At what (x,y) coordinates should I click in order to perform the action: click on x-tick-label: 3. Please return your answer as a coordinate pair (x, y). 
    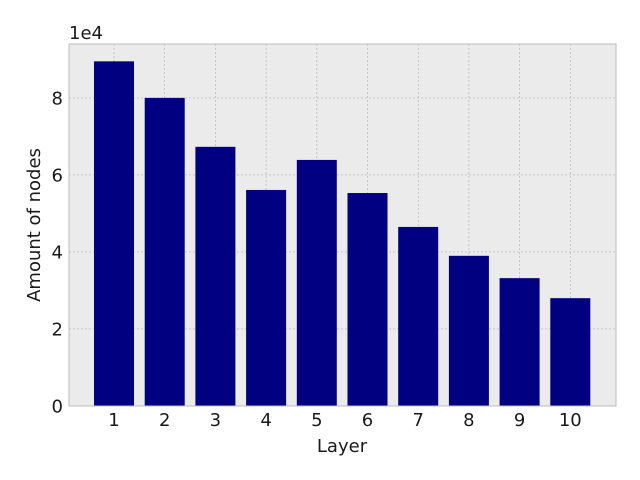
    Looking at the image, I should click on (215, 420).